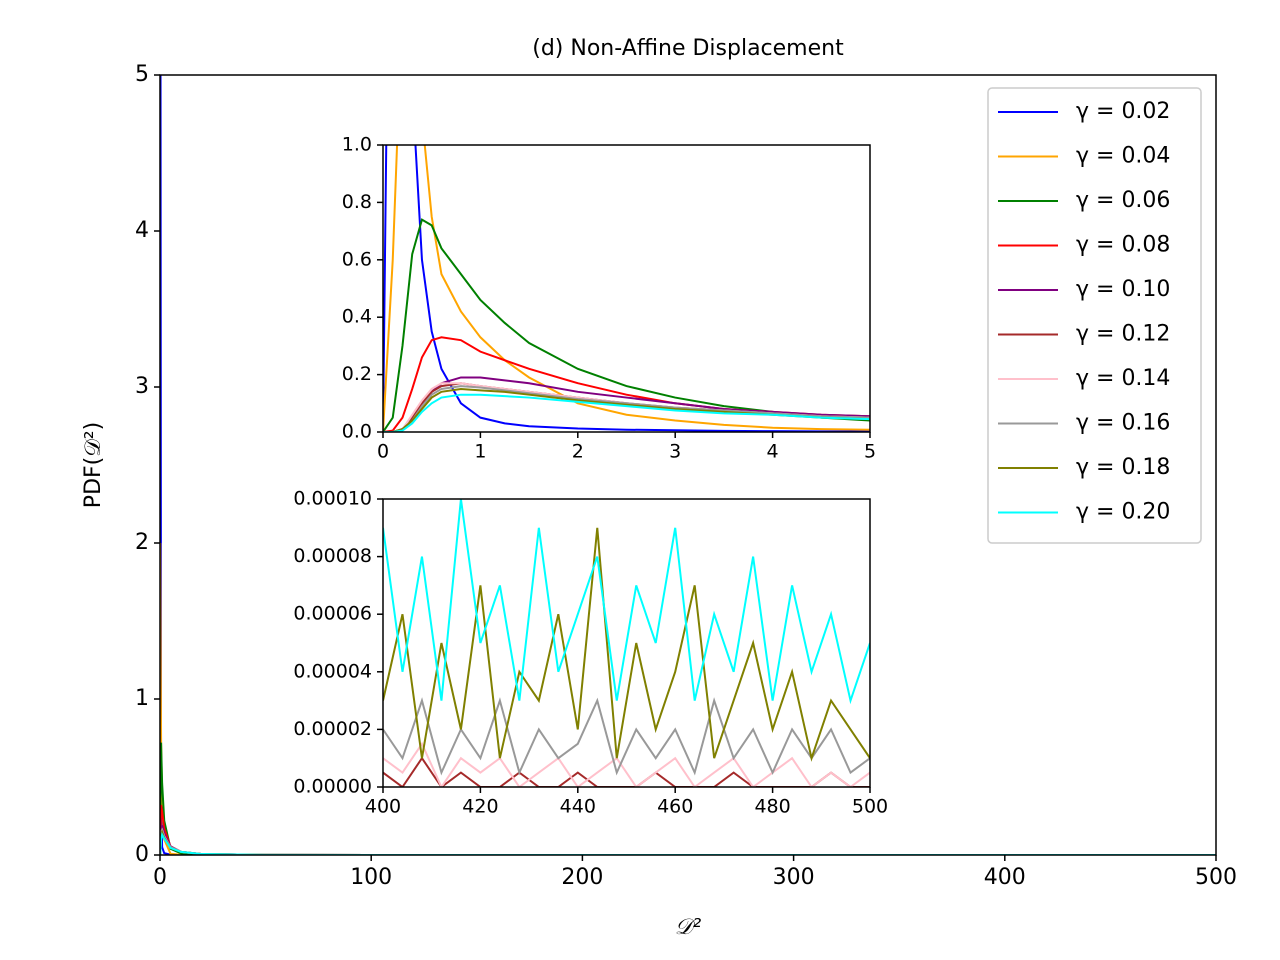 This screenshot has width=1280, height=960. What do you see at coordinates (357, 317) in the screenshot?
I see `y-tick-label: 0.4` at bounding box center [357, 317].